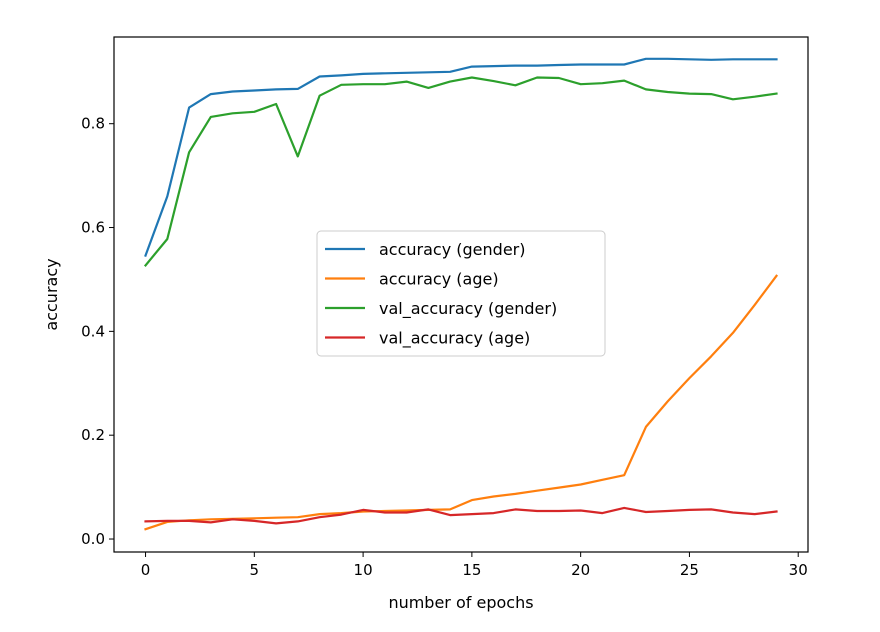 The width and height of the screenshot is (880, 632). I want to click on legend-label-2: val_accuracy (gender), so click(468, 309).